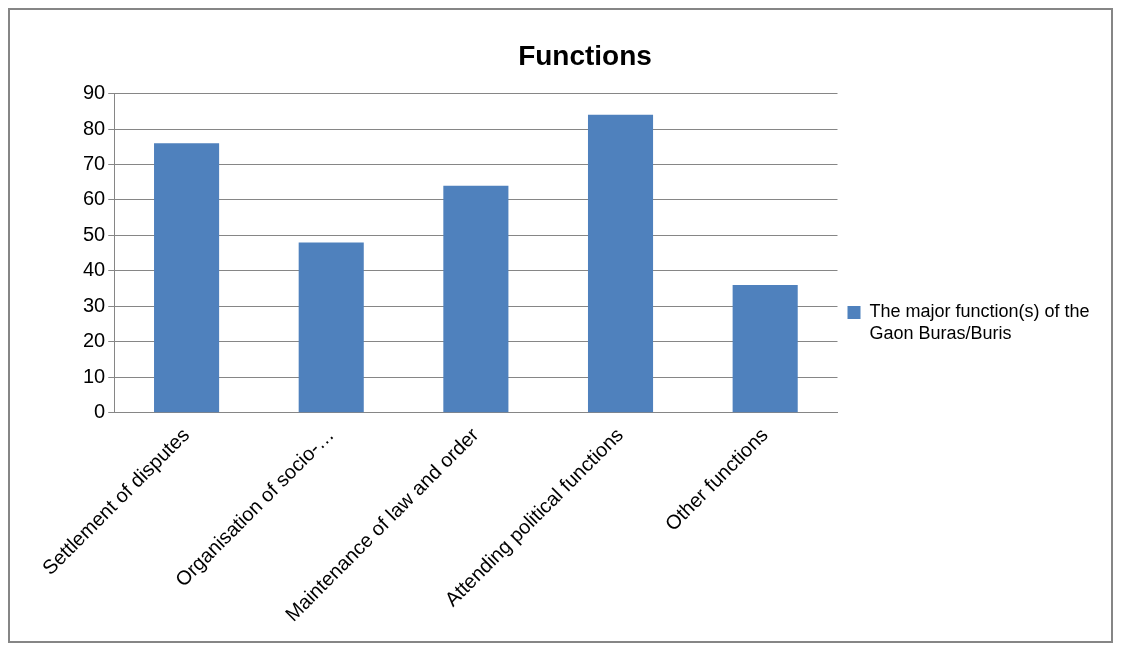 The image size is (1129, 661). Describe the element at coordinates (585, 55) in the screenshot. I see `chart-title: Functions` at that location.